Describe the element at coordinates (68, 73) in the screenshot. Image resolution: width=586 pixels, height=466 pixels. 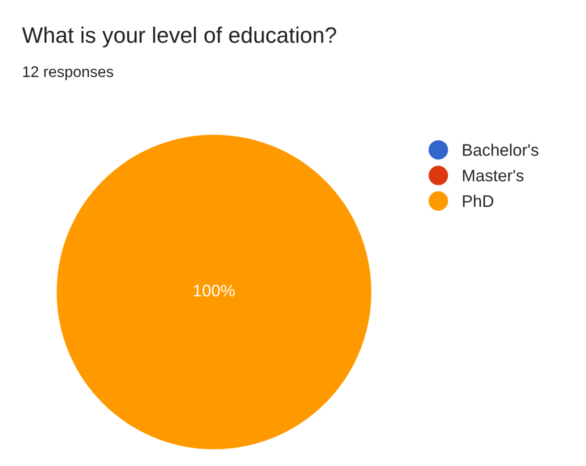
I see `chart-subtitle: 12 responses` at that location.